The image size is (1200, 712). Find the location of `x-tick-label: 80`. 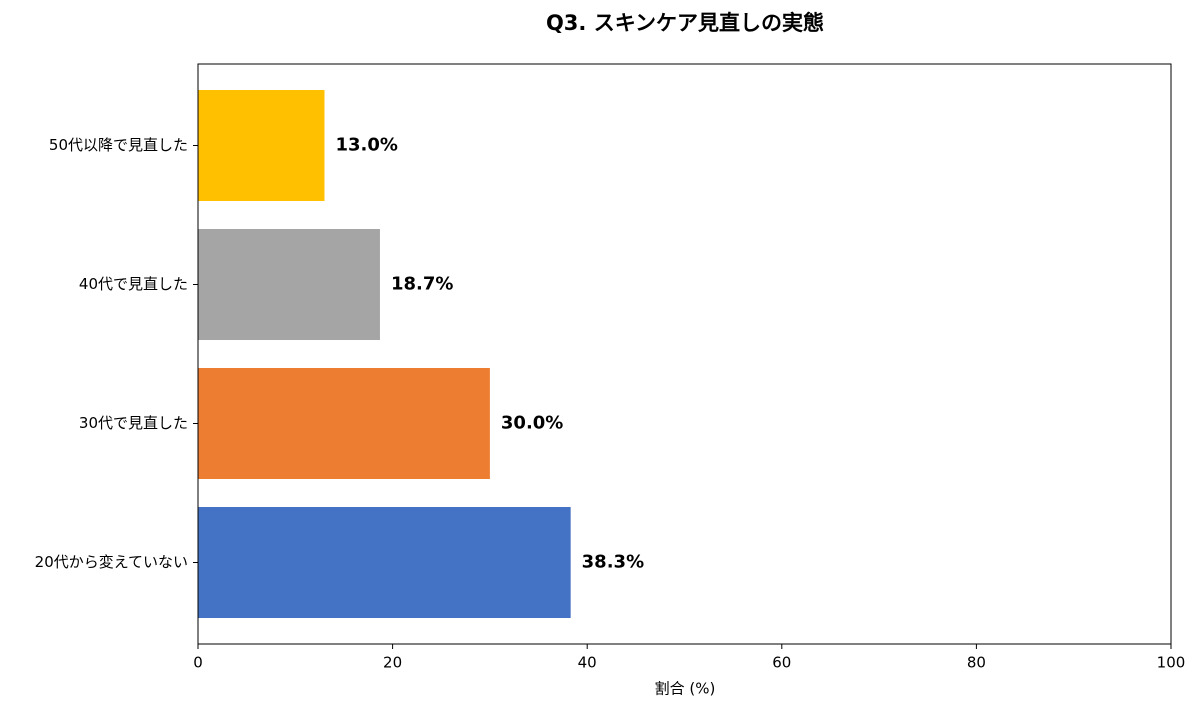

x-tick-label: 80 is located at coordinates (976, 663).